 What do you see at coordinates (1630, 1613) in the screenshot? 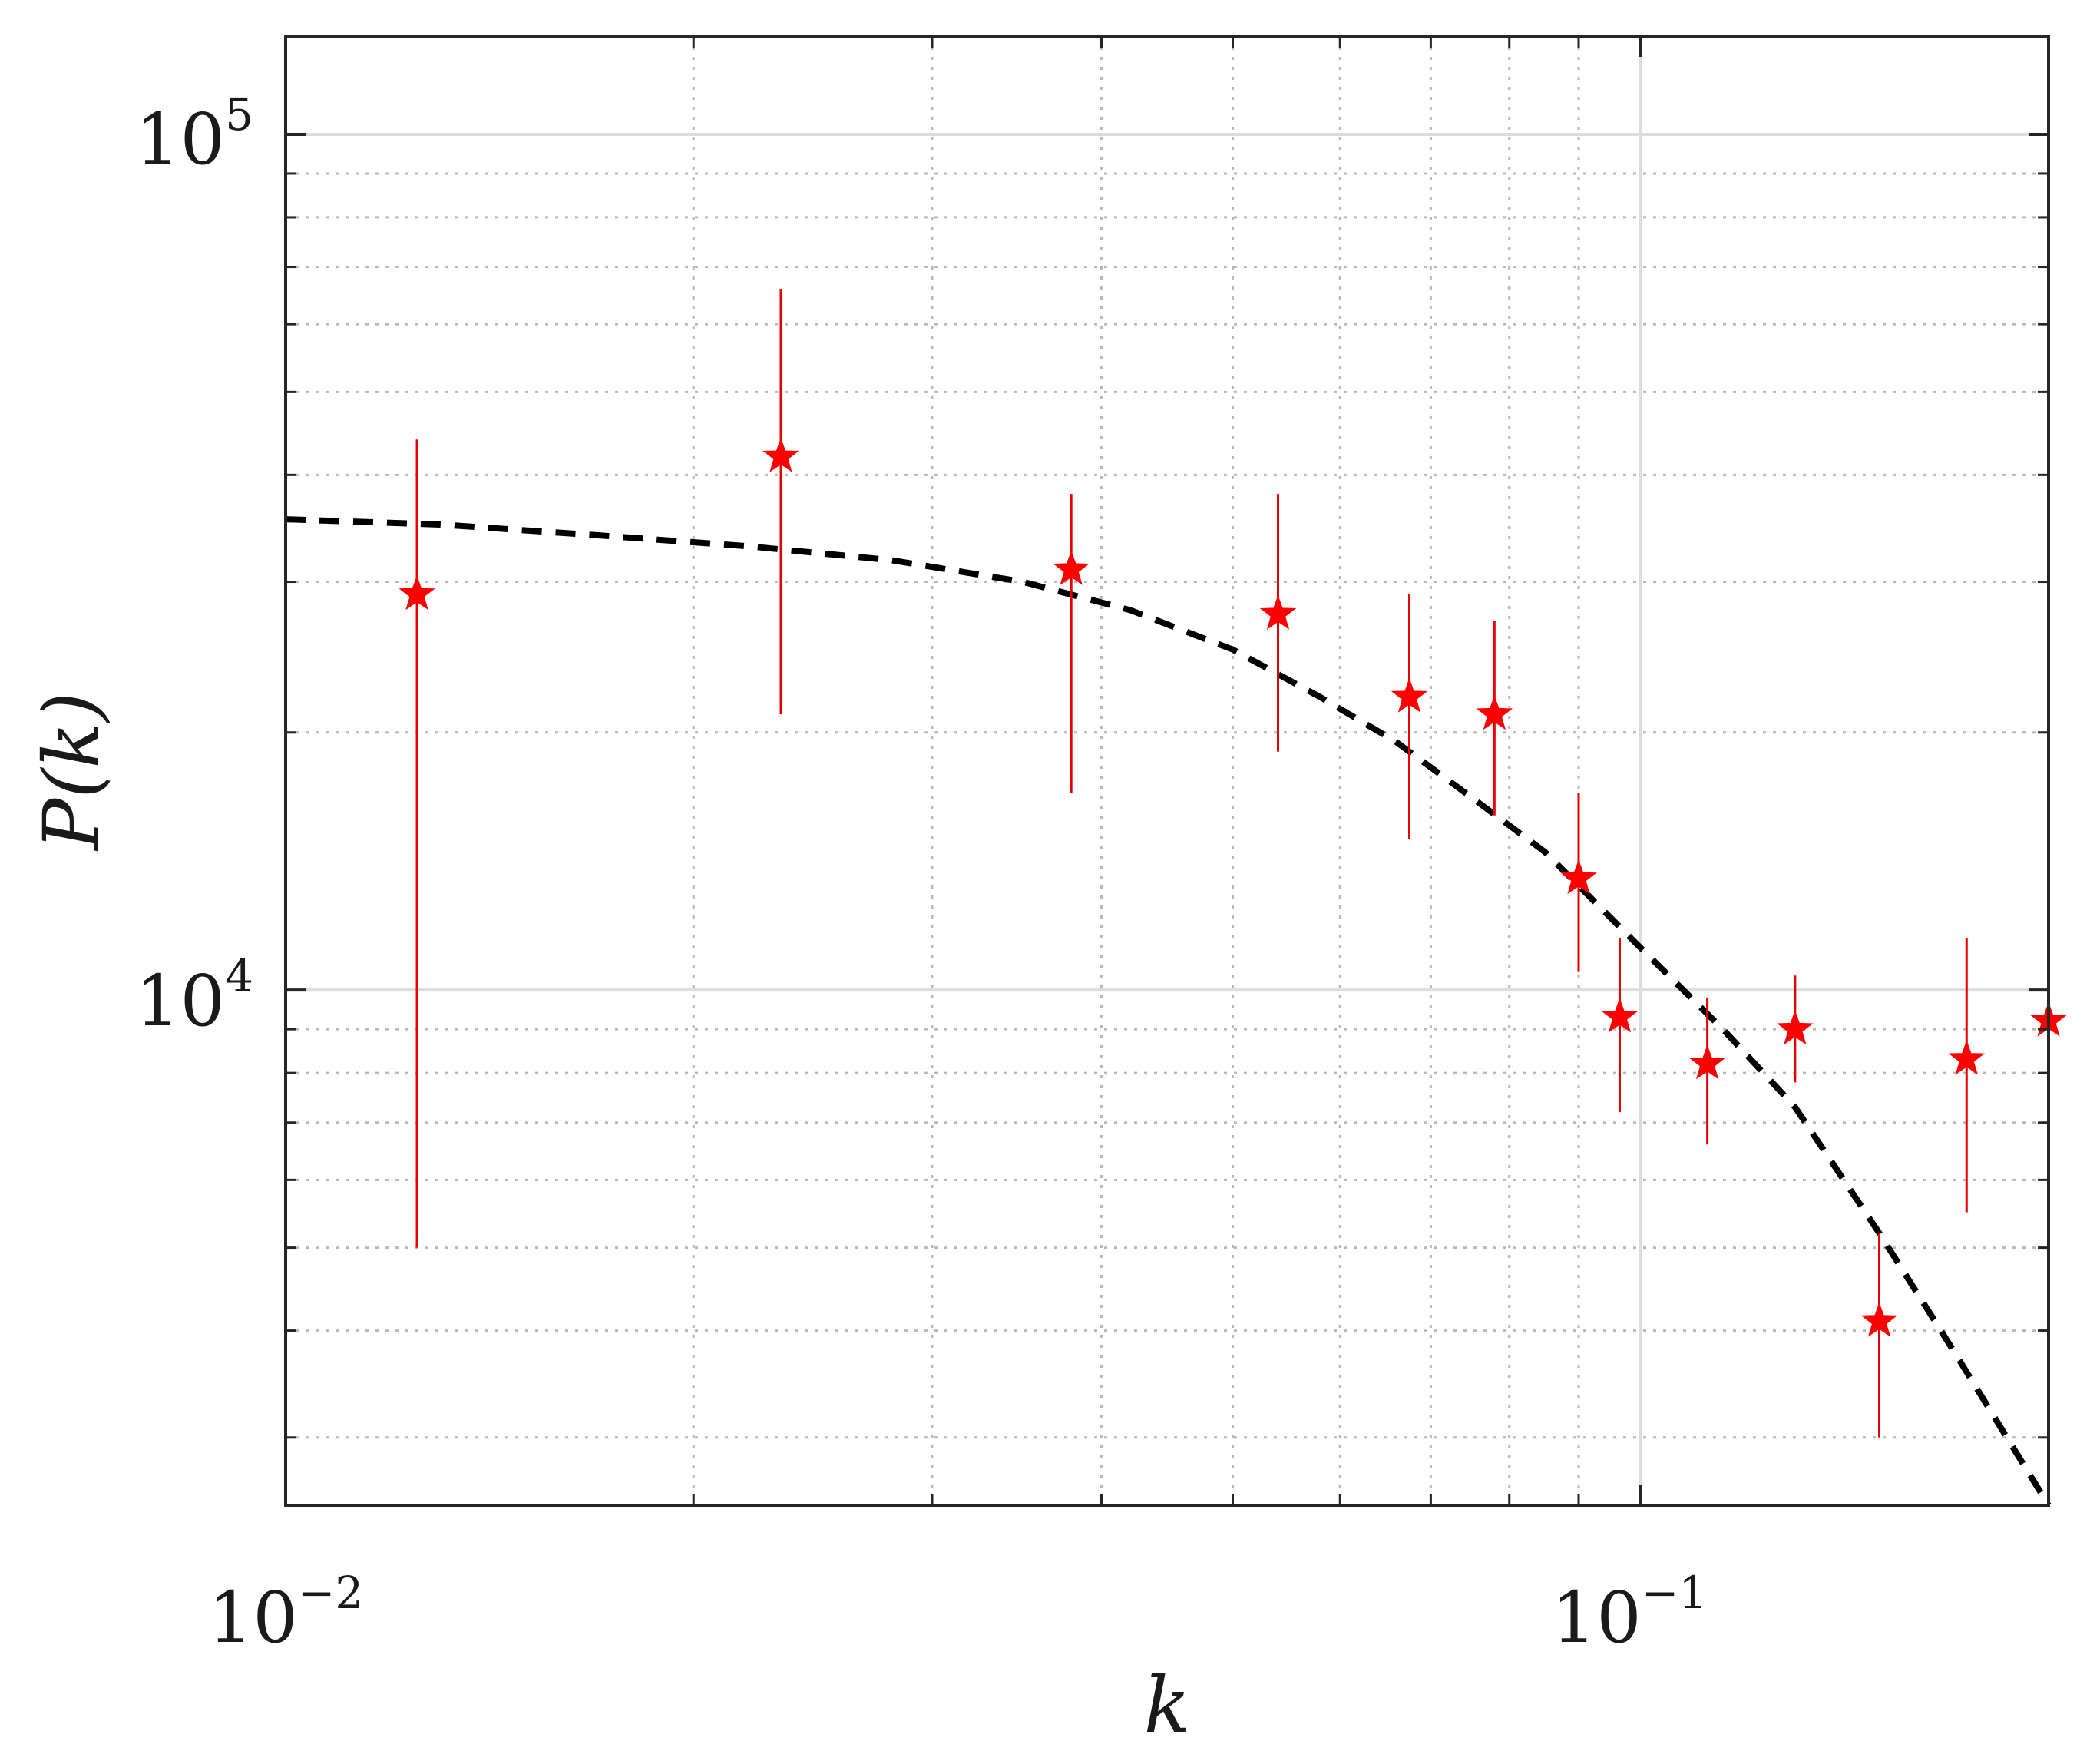
I see `x-tick-label-2: 10⁻¹` at bounding box center [1630, 1613].